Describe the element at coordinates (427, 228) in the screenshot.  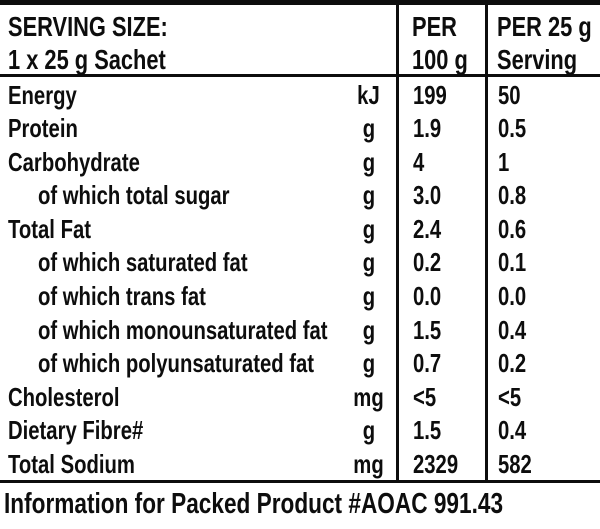
I see `value-per-100g: 2.4` at that location.